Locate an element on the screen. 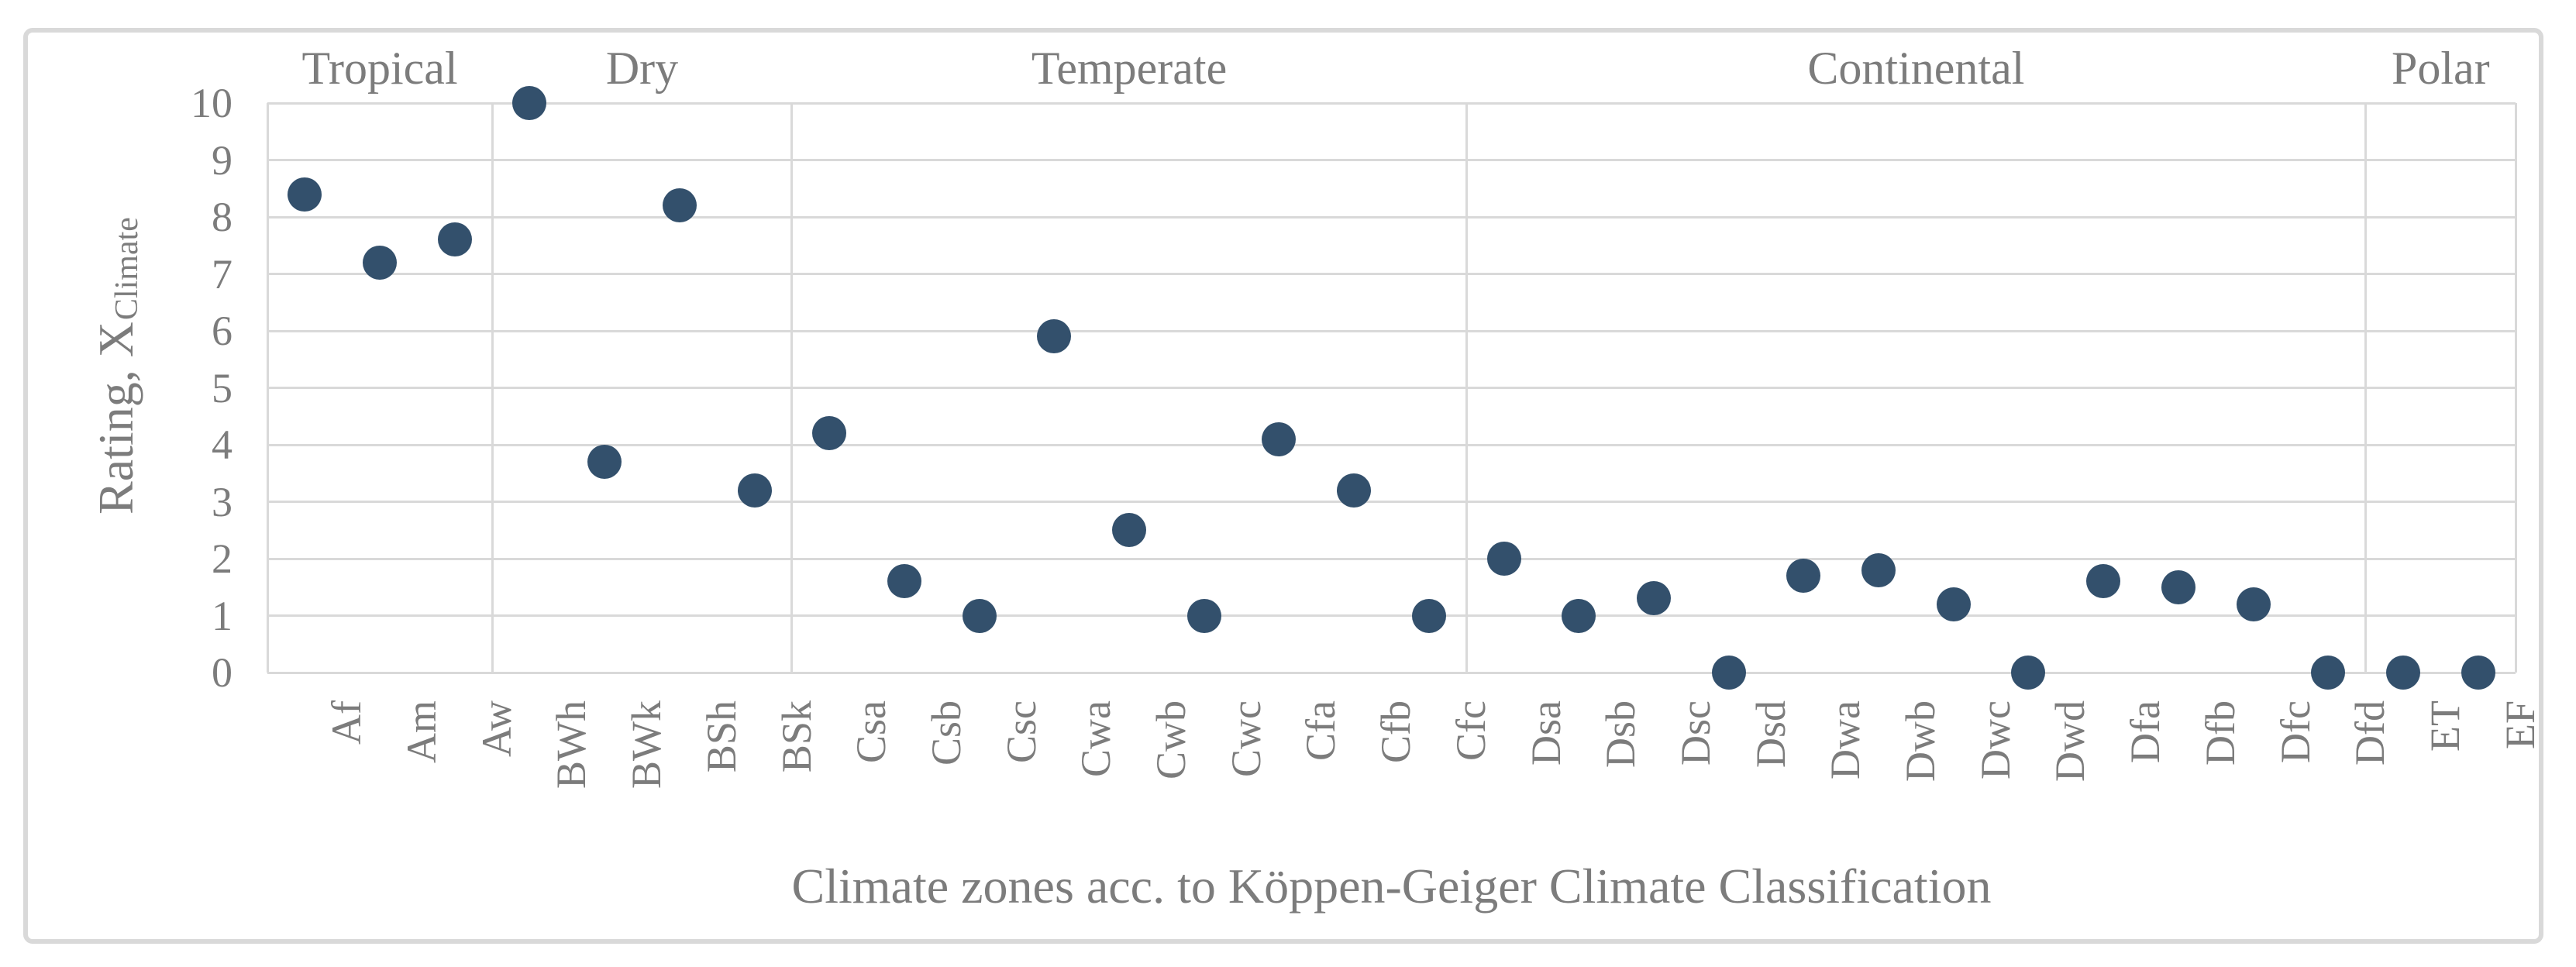 This screenshot has width=2576, height=967. x-tick-label: Aw is located at coordinates (496, 729).